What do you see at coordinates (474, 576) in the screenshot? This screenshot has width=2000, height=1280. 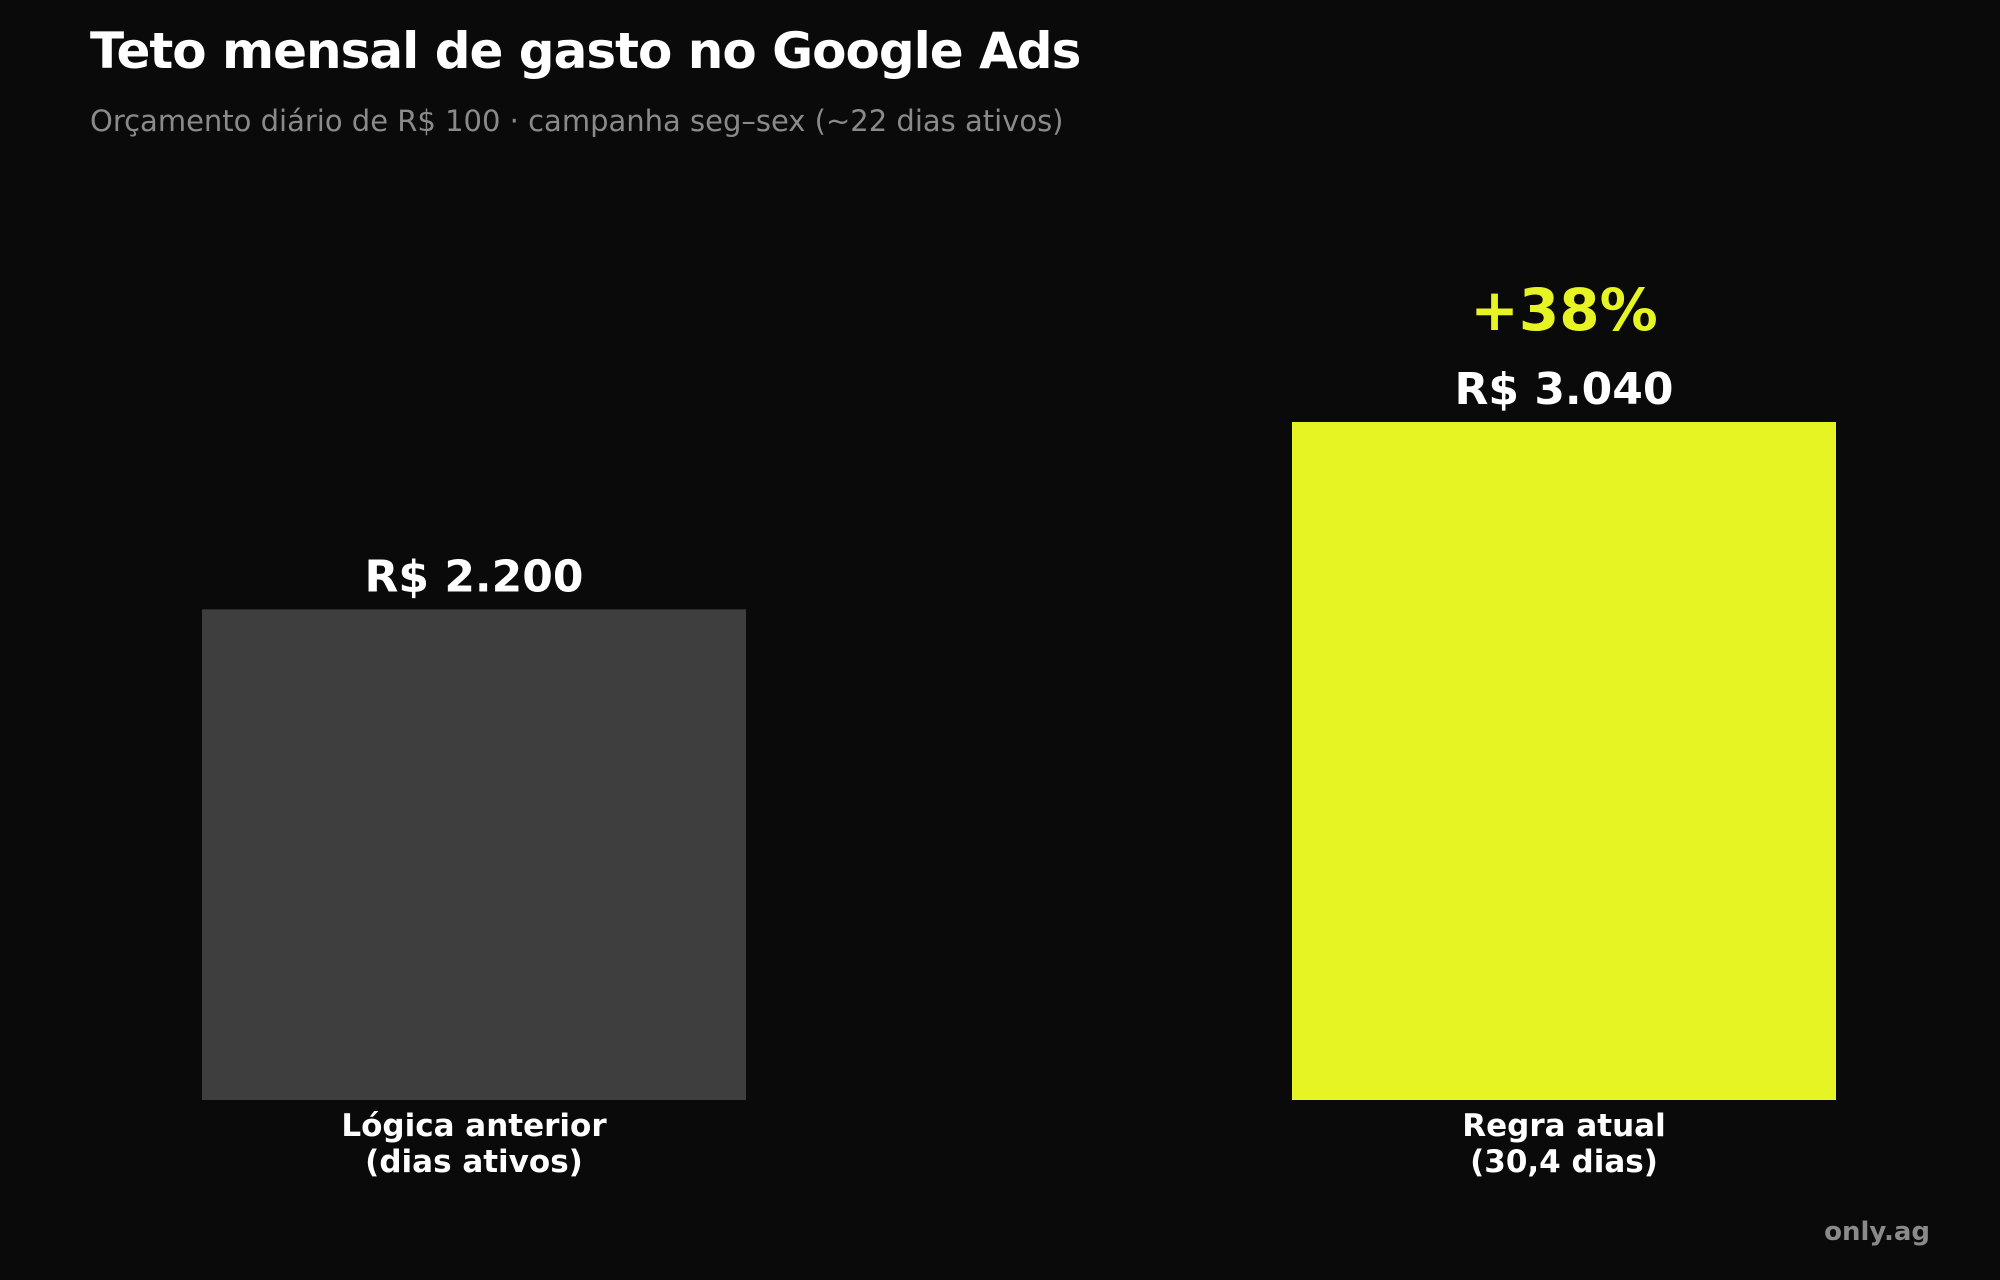 I see `value-label: R$ 2.200` at bounding box center [474, 576].